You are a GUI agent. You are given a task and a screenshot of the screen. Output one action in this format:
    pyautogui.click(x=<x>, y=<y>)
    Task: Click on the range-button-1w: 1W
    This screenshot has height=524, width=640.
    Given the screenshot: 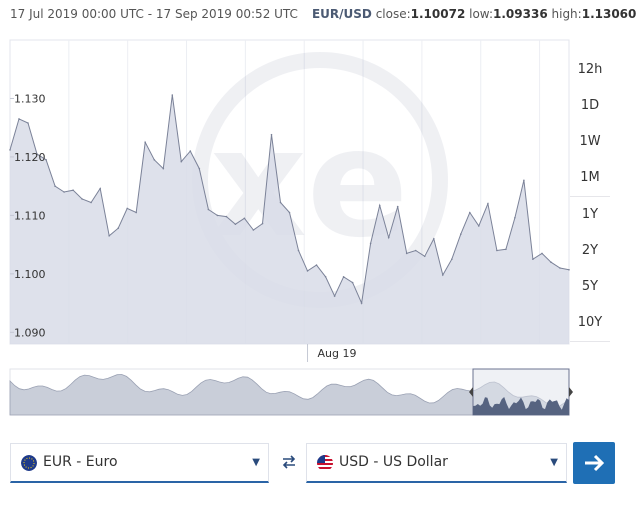 What is the action you would take?
    pyautogui.click(x=590, y=142)
    